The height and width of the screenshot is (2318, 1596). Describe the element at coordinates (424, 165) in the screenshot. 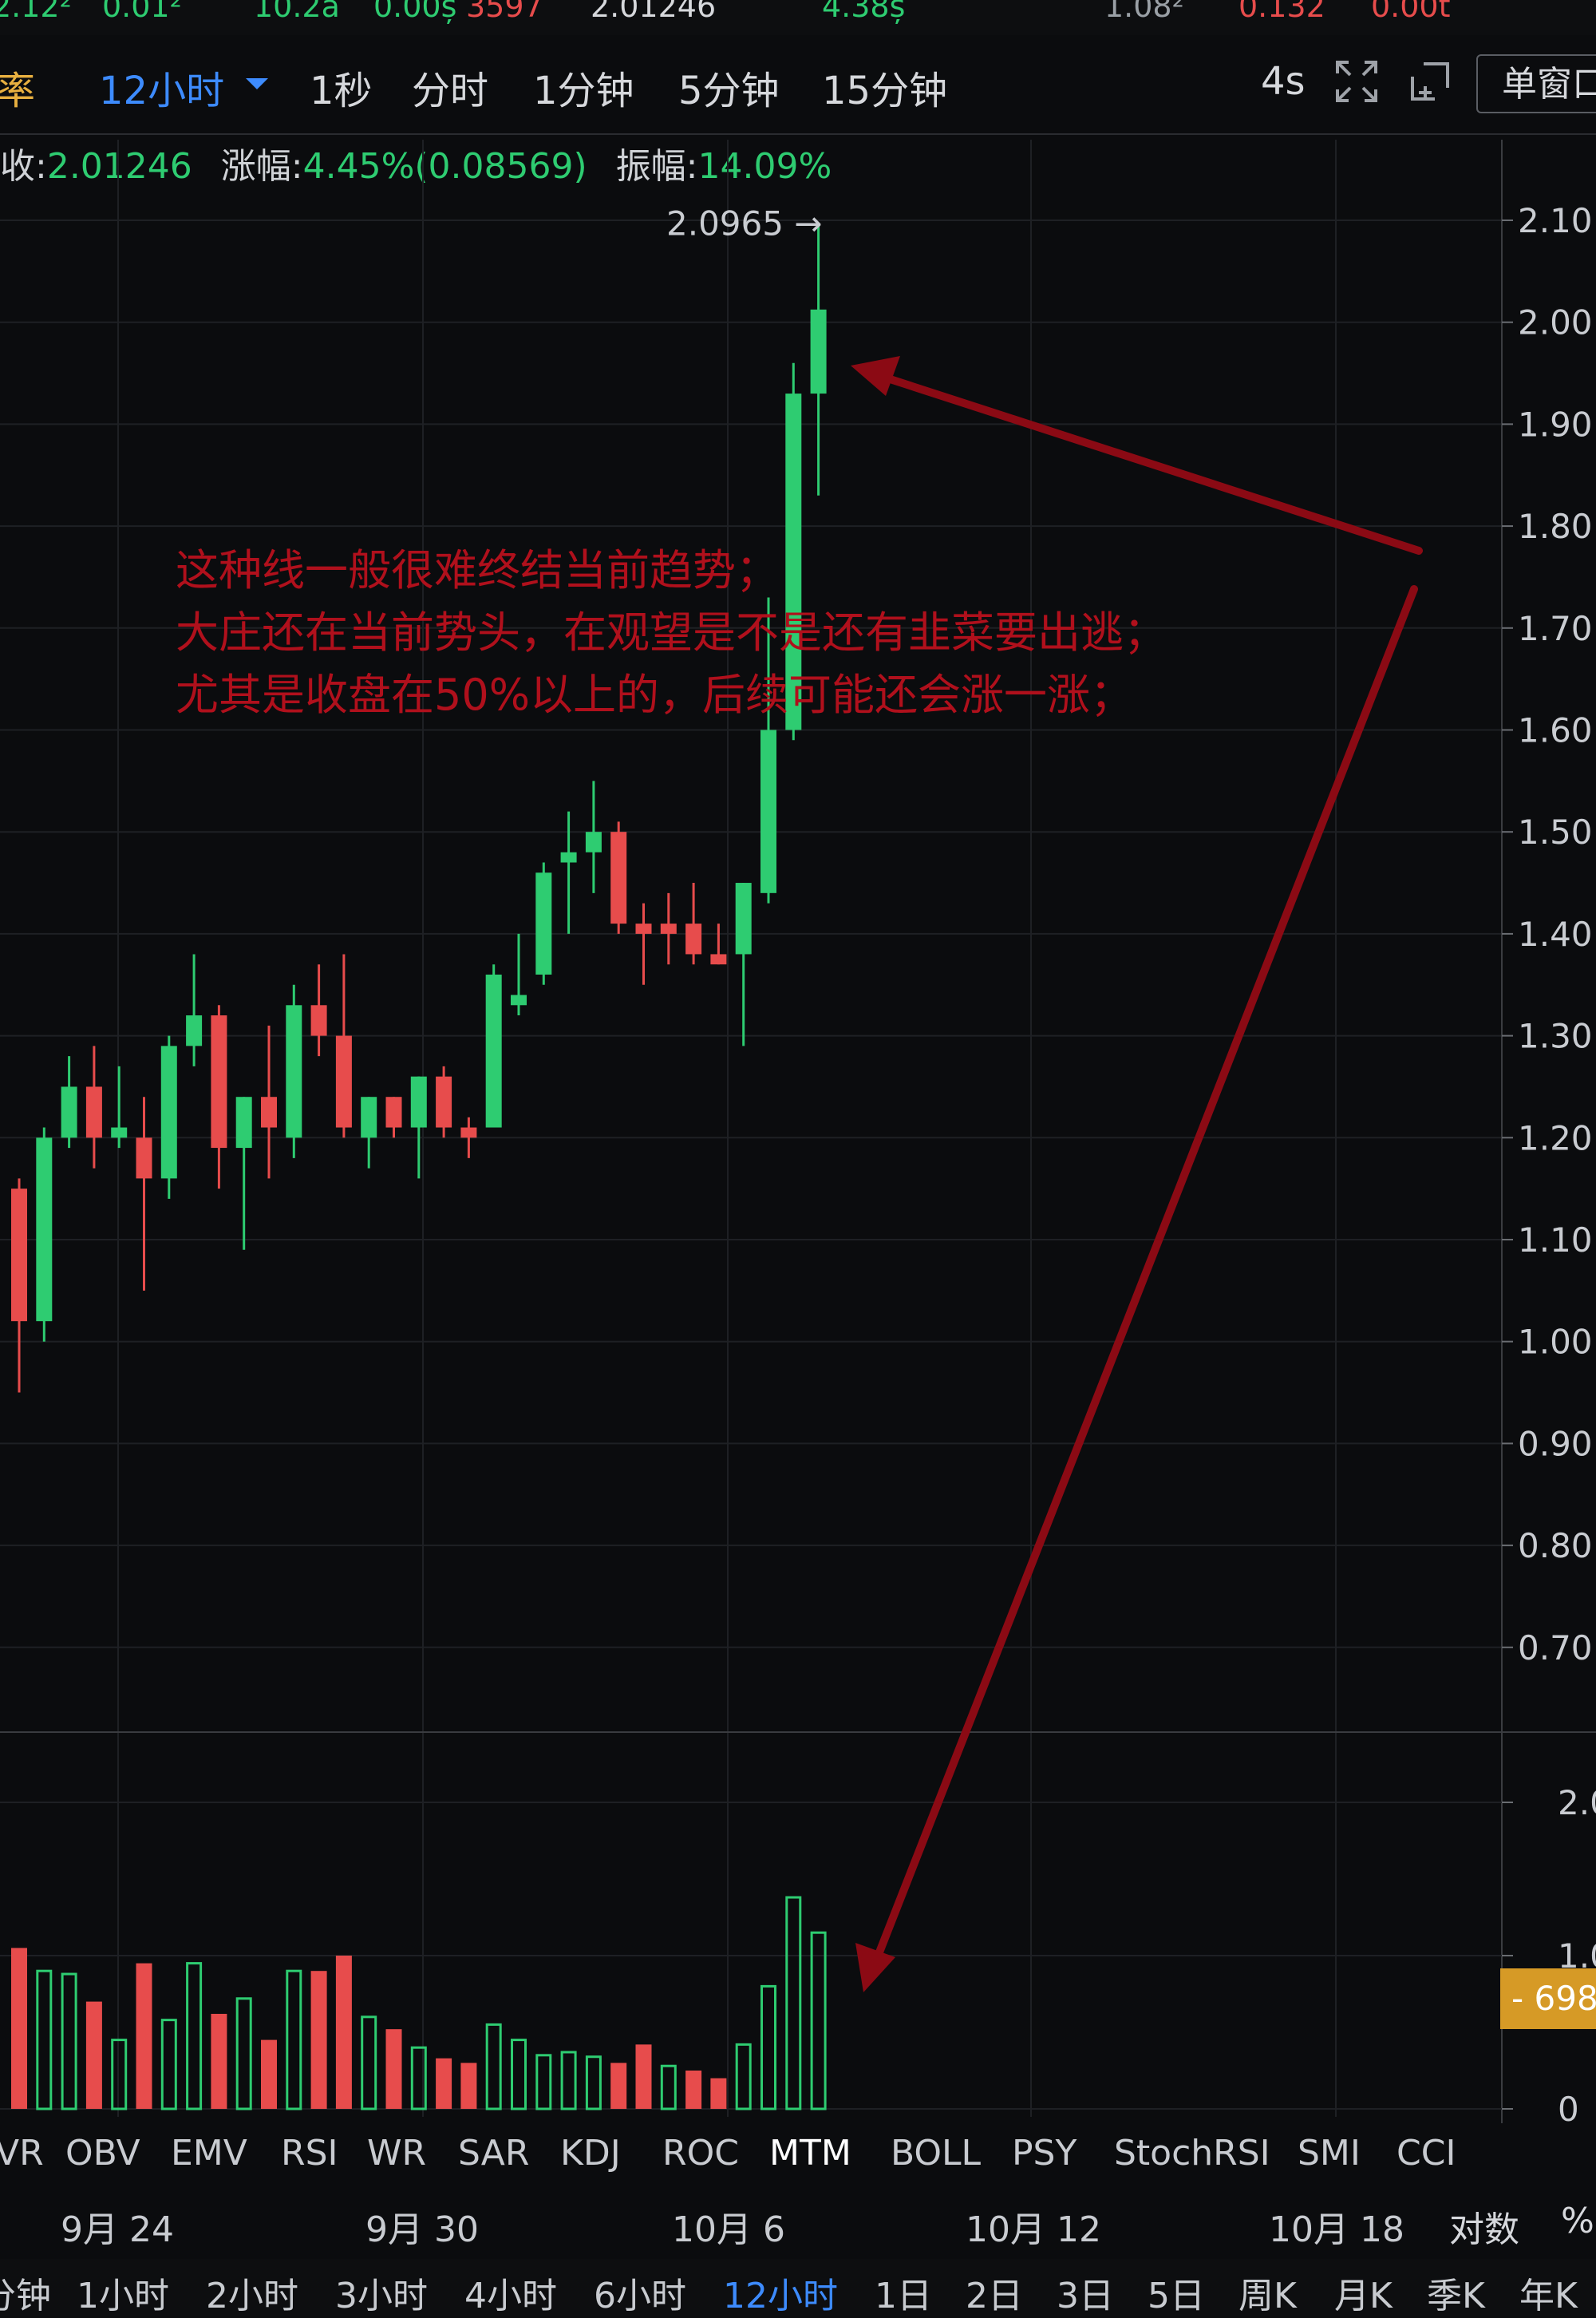

I see `ohlc-info-bar: 收:2.01246 涨幅:4.45%(0.08569) 振幅:14.09%` at that location.